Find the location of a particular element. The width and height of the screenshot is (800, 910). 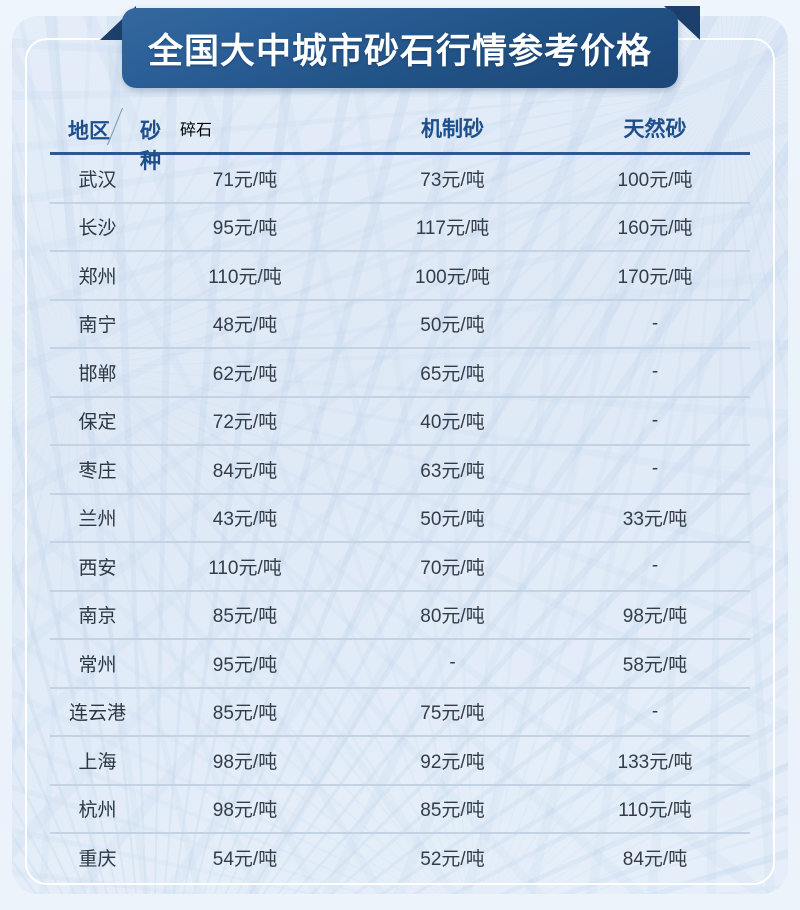

table-row: 南宁 48元/吨 50元/吨 - is located at coordinates (400, 323).